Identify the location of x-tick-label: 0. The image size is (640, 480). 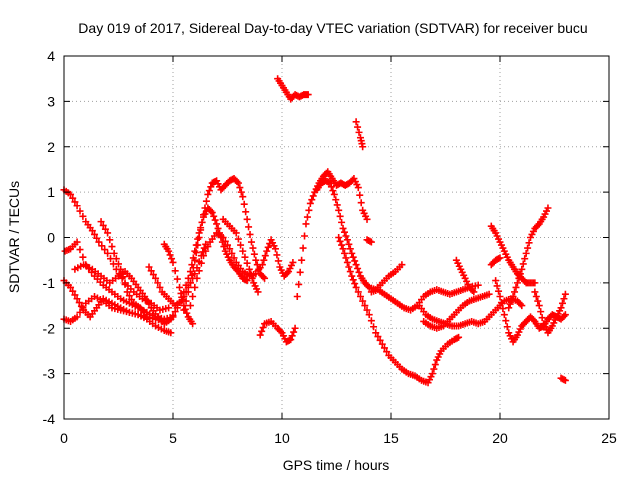
(64, 438).